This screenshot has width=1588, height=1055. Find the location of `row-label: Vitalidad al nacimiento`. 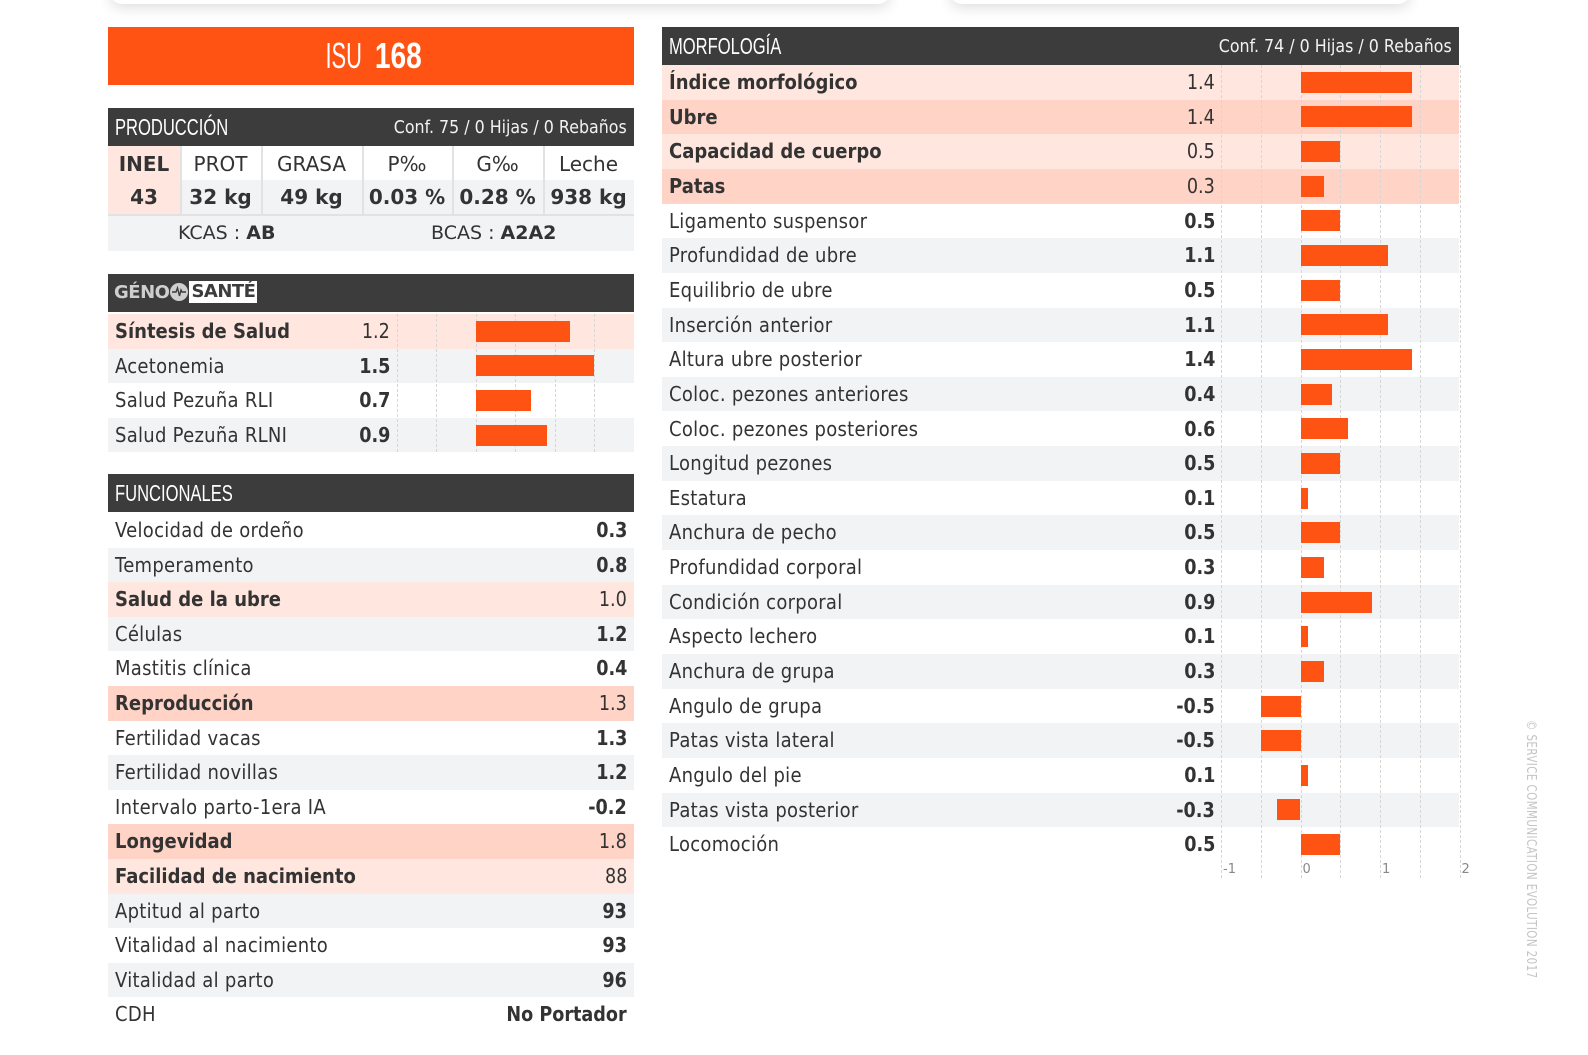

row-label: Vitalidad al nacimiento is located at coordinates (222, 945).